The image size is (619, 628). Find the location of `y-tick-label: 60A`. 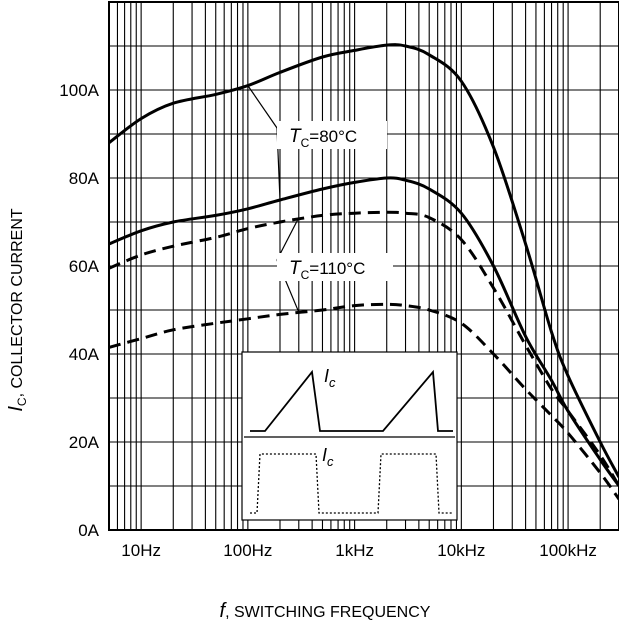

y-tick-label: 60A is located at coordinates (84, 266).